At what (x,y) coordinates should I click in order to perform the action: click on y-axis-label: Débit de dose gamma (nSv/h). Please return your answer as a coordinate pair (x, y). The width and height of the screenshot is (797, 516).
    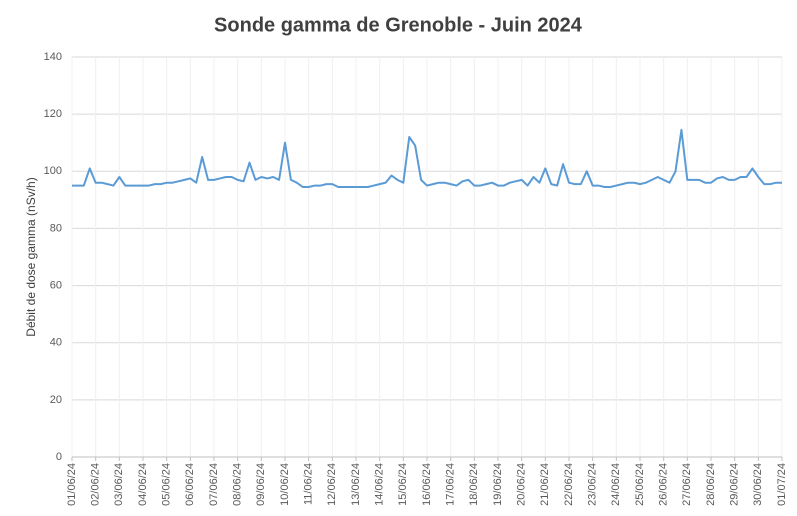
    Looking at the image, I should click on (31, 256).